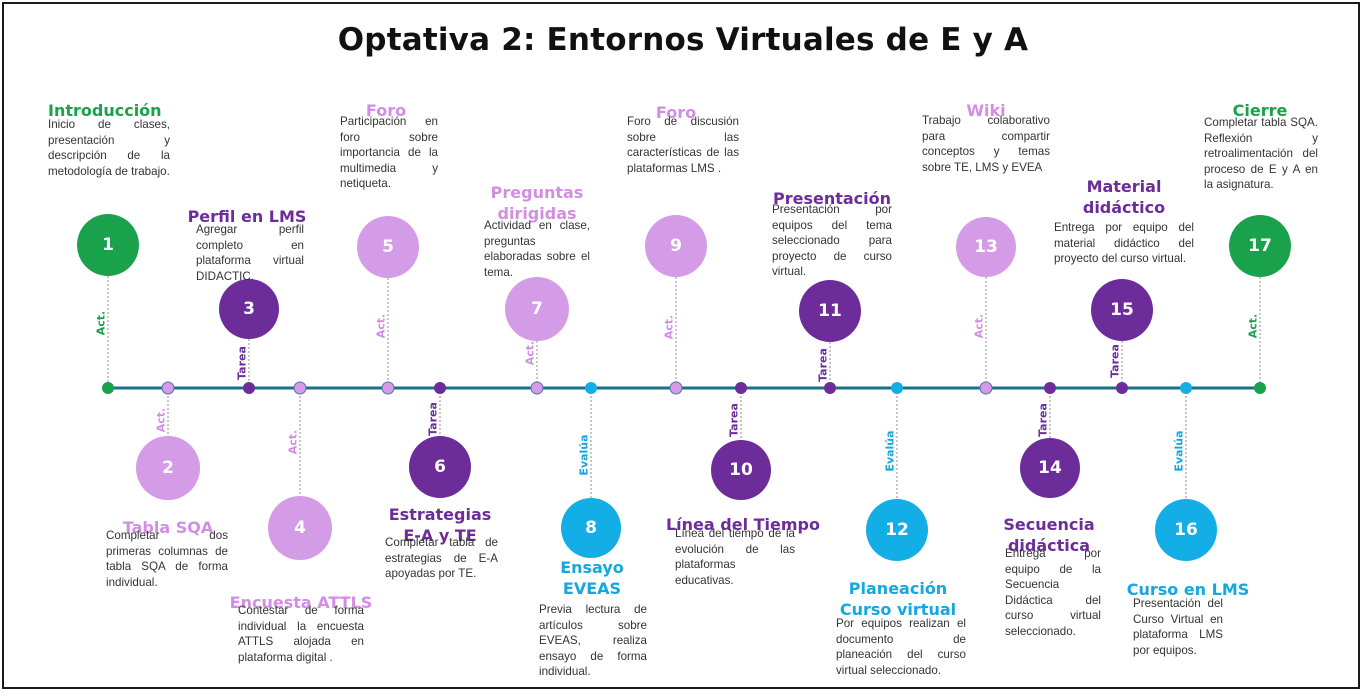  I want to click on step-type-label-7: Act., so click(530, 353).